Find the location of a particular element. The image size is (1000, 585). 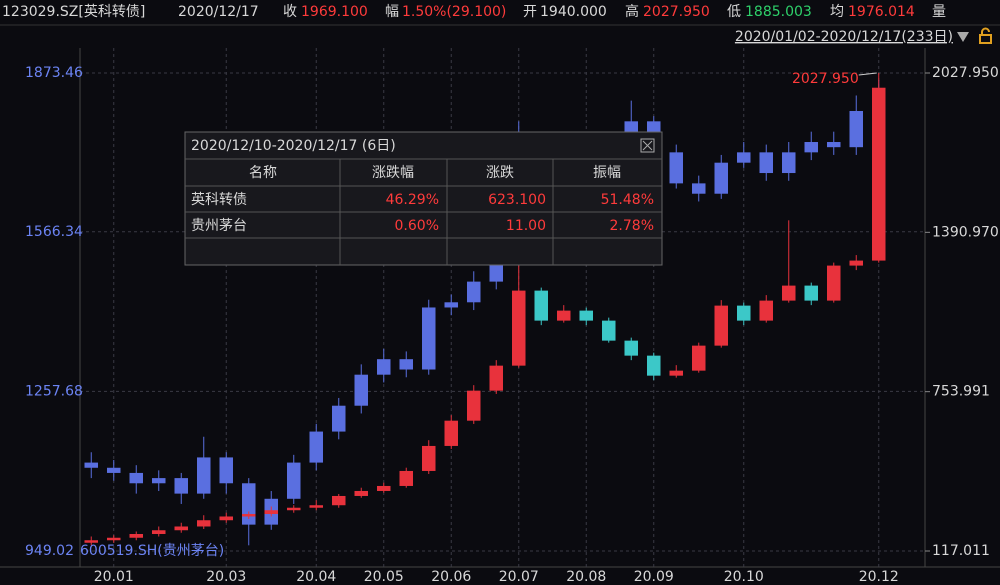

date-range: 2020/01/02-2020/12/17(233日) is located at coordinates (844, 37).